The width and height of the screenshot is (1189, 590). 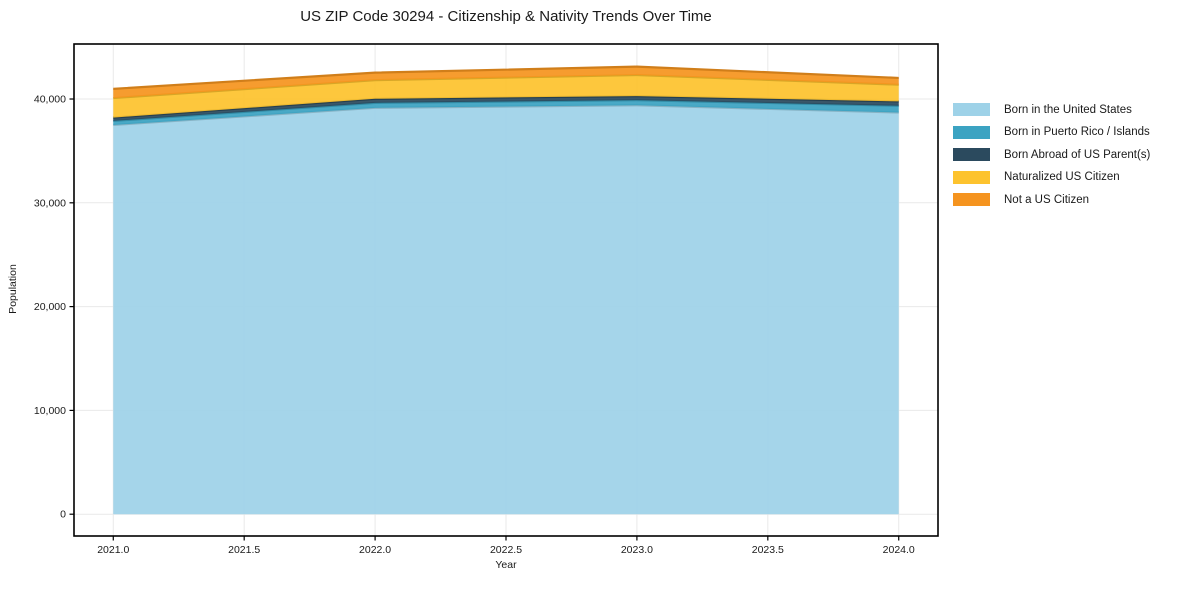 I want to click on x-tick-label: 2023.5, so click(x=768, y=550).